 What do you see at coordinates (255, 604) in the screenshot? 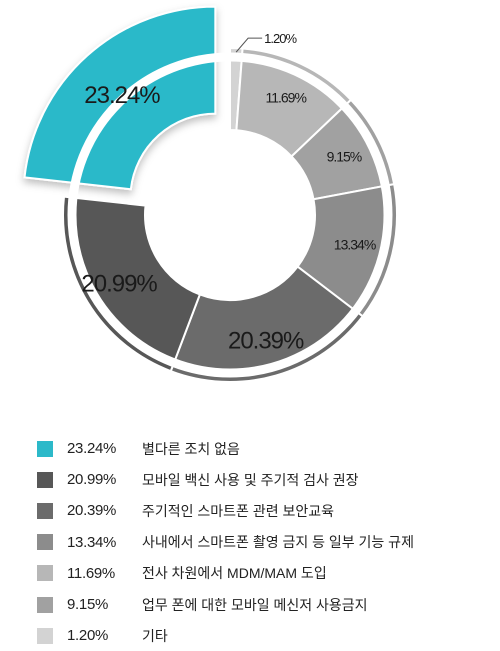
I see `legend-label: 업무 폰에 대한 모바일 메신저 사용금지` at bounding box center [255, 604].